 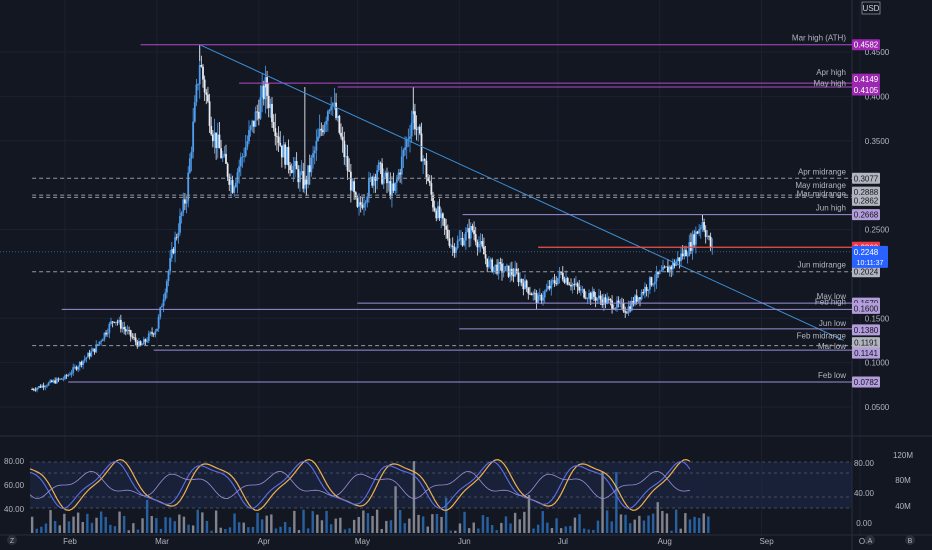 I want to click on price-tag-value: 0.4149, so click(x=866, y=79).